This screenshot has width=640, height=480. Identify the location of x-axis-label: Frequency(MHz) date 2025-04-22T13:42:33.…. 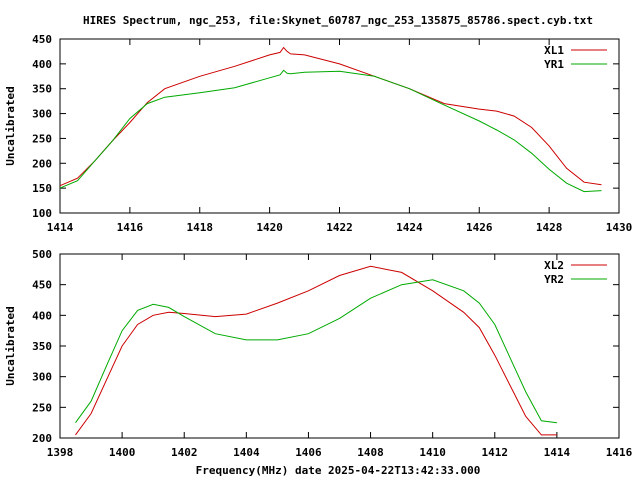
(338, 470).